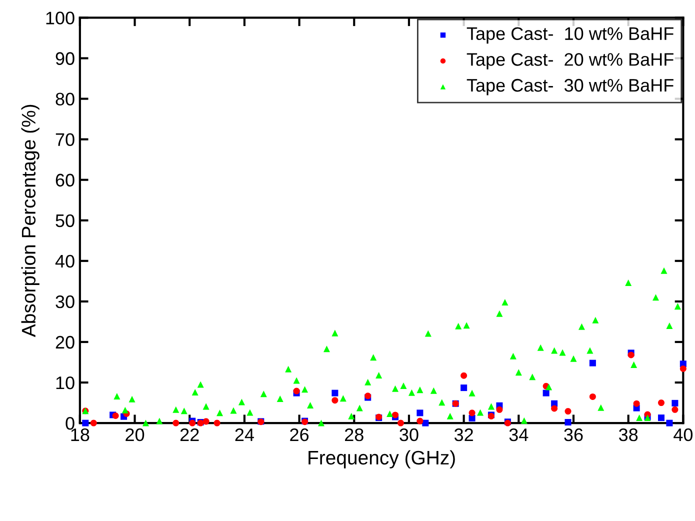 This screenshot has width=695, height=521. Describe the element at coordinates (381, 459) in the screenshot. I see `x-axis-title: Frequency (GHz)` at that location.